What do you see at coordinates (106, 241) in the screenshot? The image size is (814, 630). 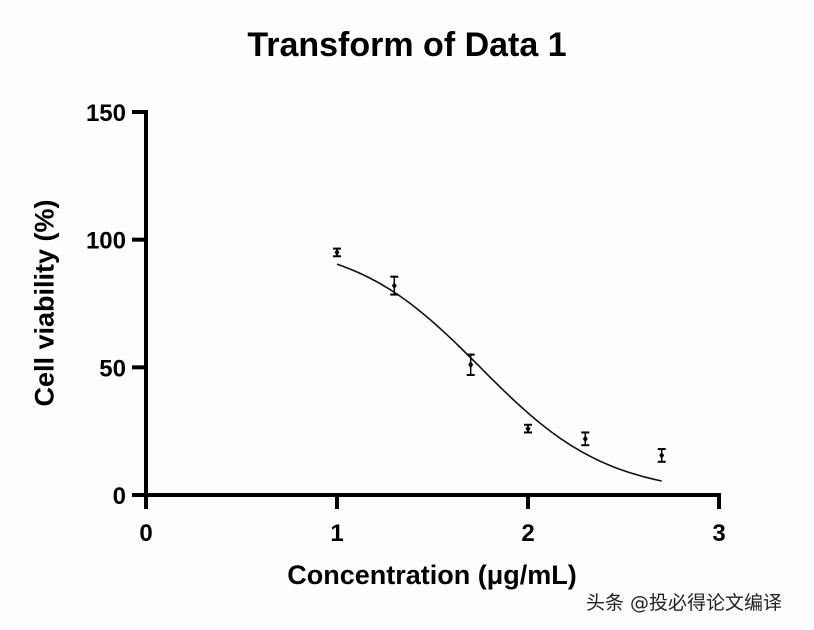 I see `y-tick-label: 100` at bounding box center [106, 241].